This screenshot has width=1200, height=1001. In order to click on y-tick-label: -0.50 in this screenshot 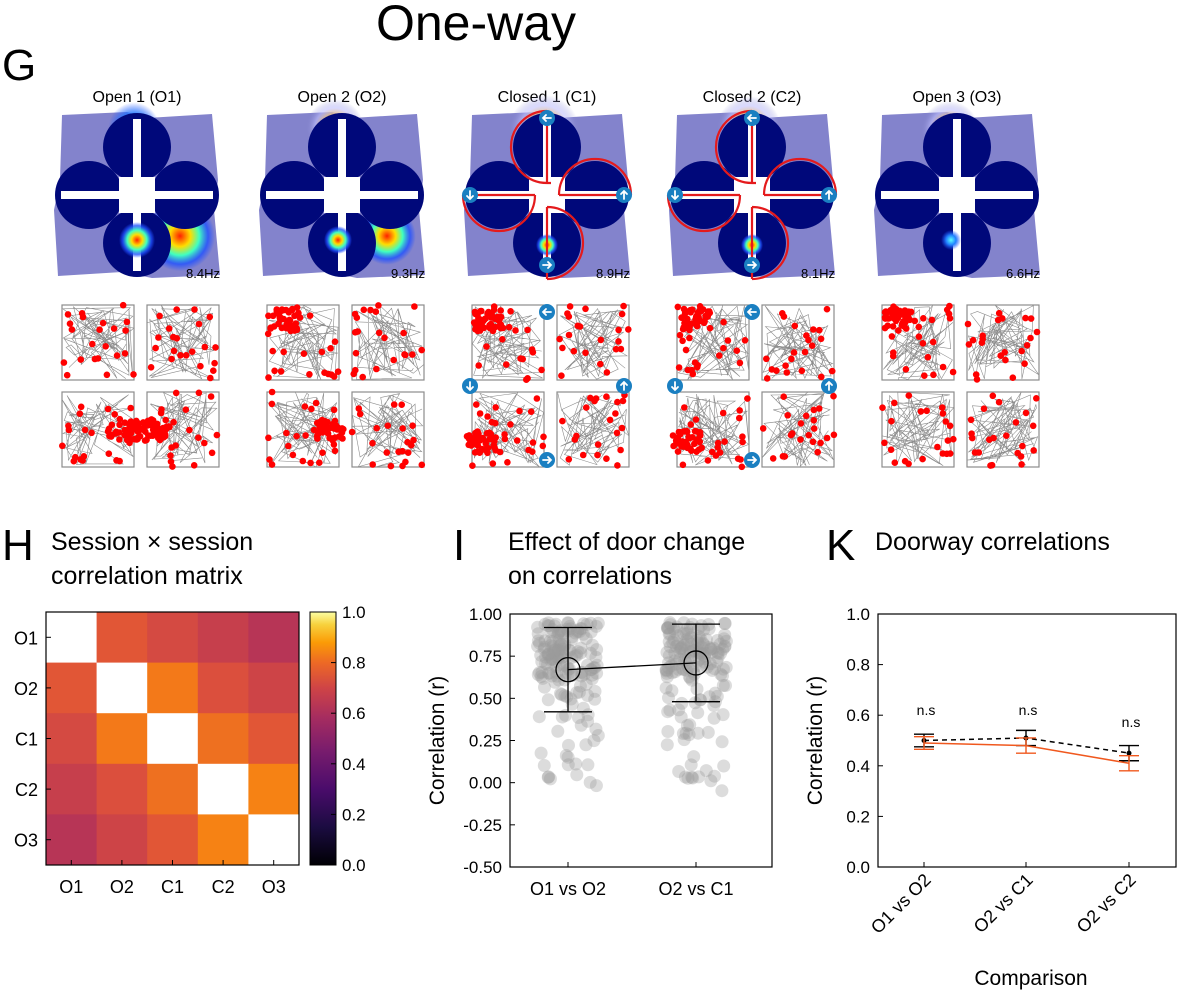, I will do `click(482, 867)`.